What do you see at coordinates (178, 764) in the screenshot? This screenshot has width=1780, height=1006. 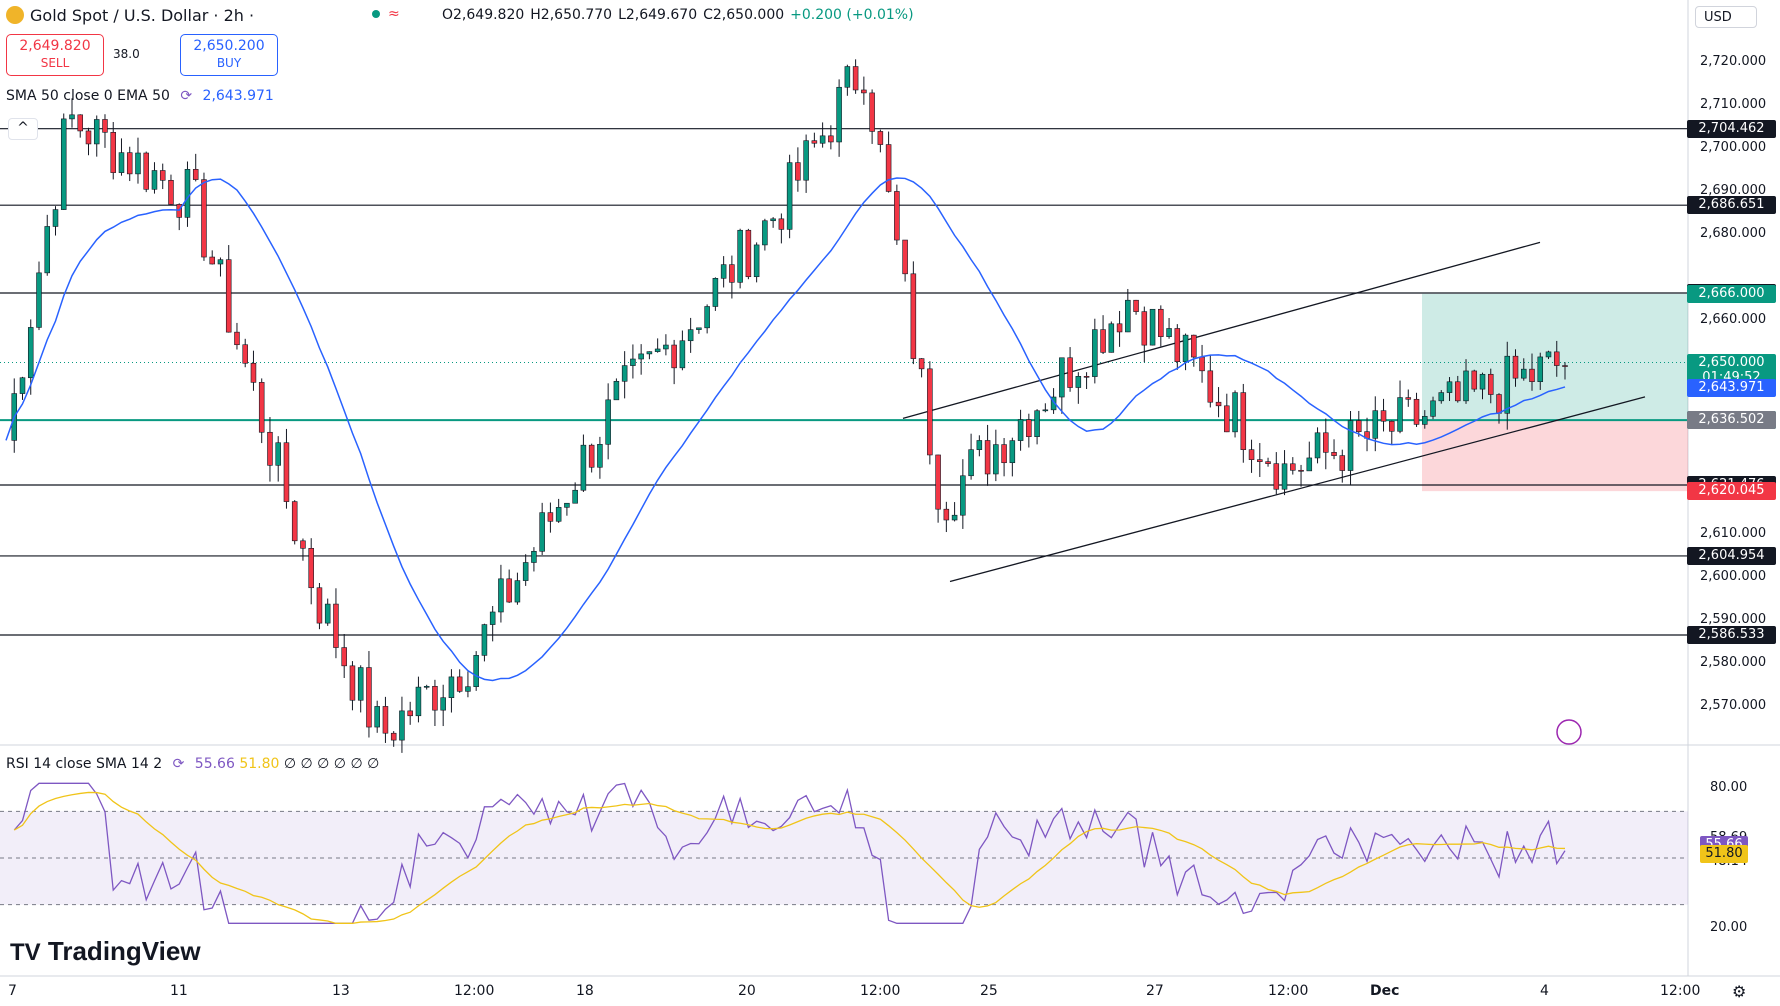 I see `rsi-refresh-icon: ⟳` at bounding box center [178, 764].